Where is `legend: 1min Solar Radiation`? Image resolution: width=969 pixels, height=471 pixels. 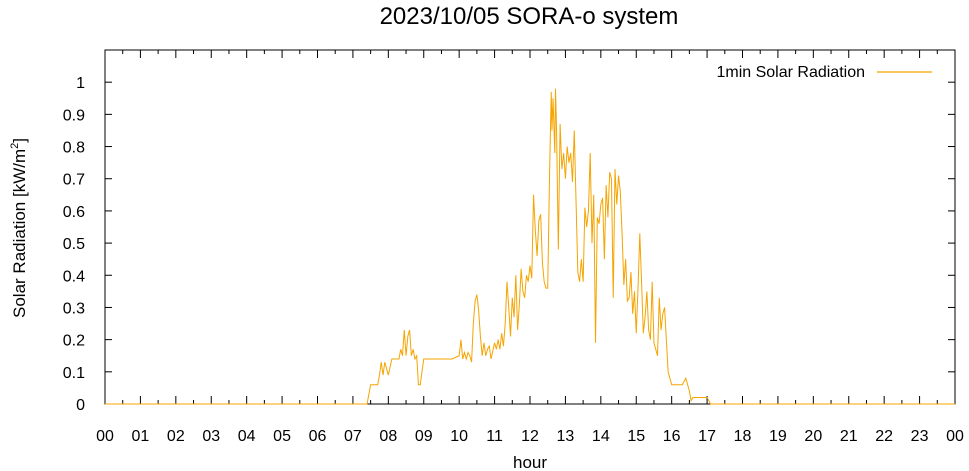 legend: 1min Solar Radiation is located at coordinates (824, 72).